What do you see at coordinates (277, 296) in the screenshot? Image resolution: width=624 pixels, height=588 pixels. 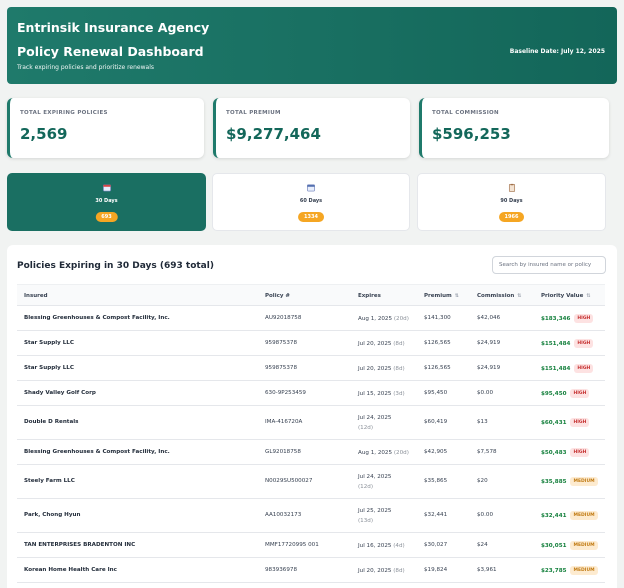 I see `column-policy: Policy #` at bounding box center [277, 296].